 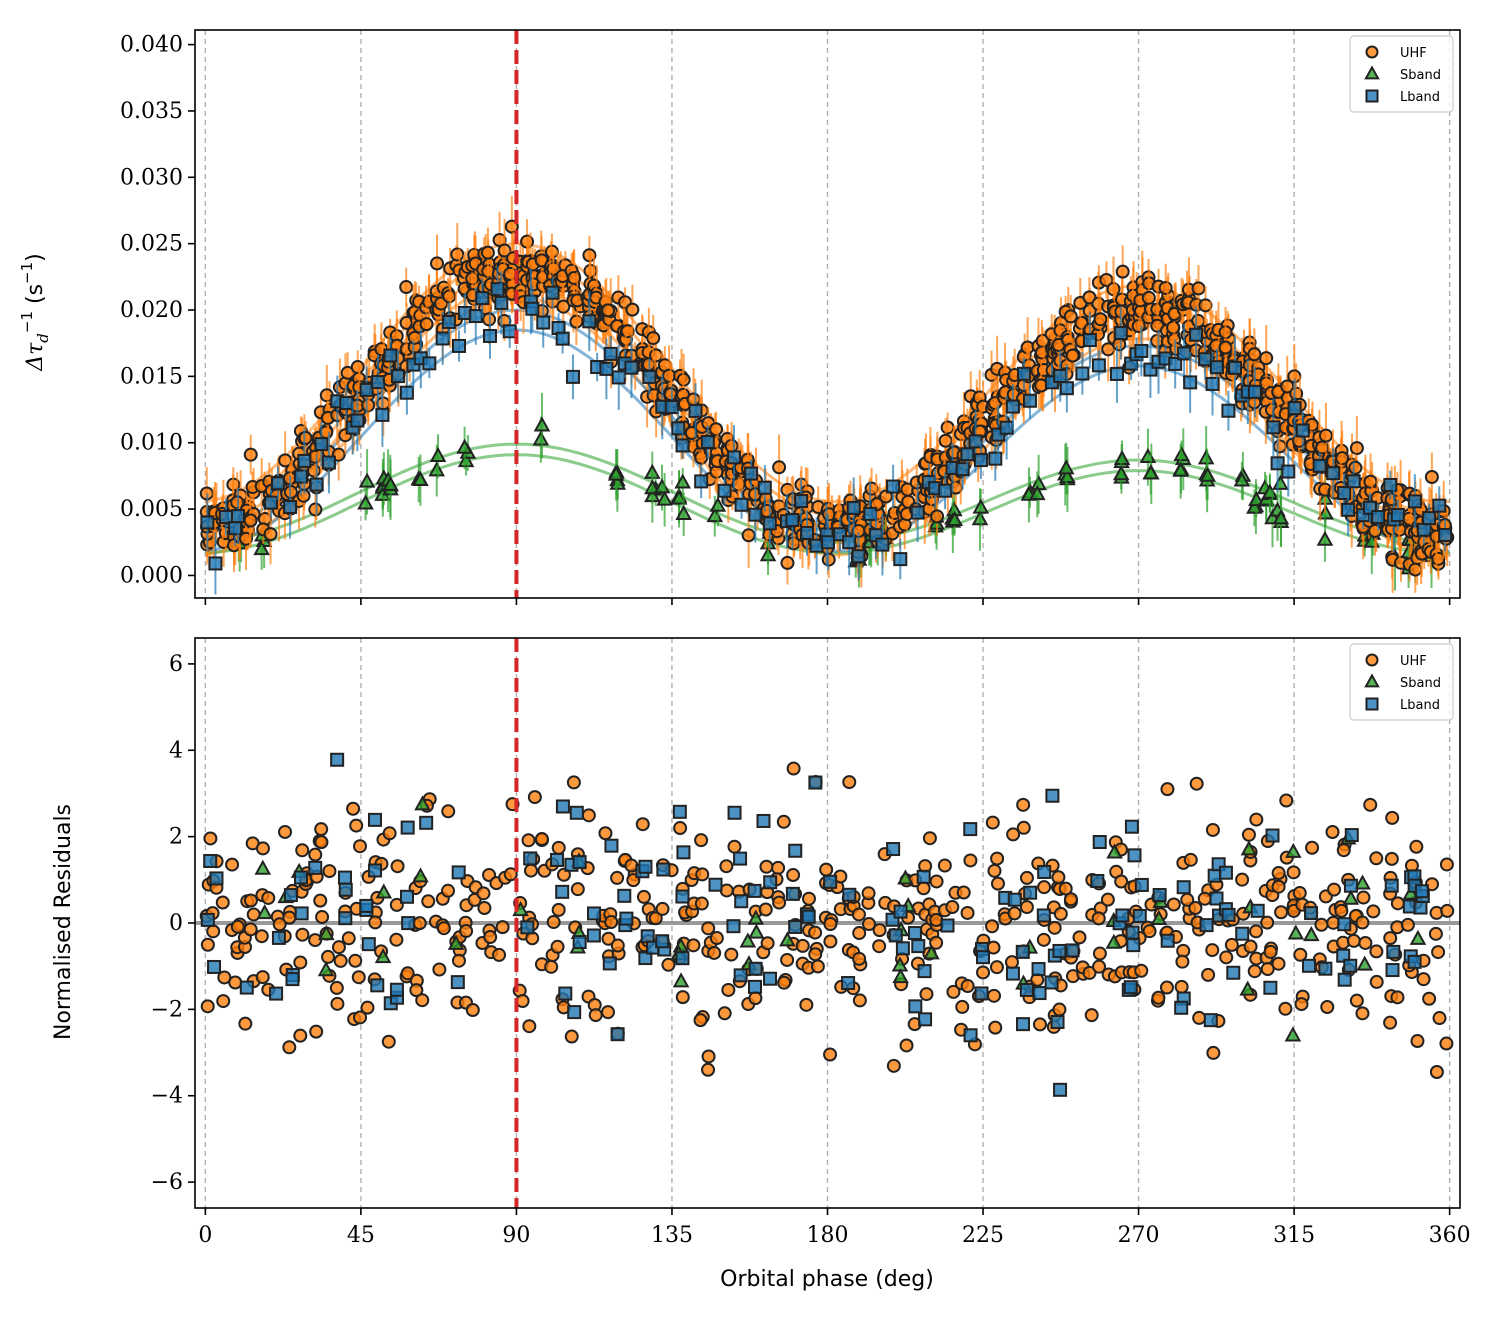 What do you see at coordinates (827, 601) in the screenshot?
I see `top-xticks` at bounding box center [827, 601].